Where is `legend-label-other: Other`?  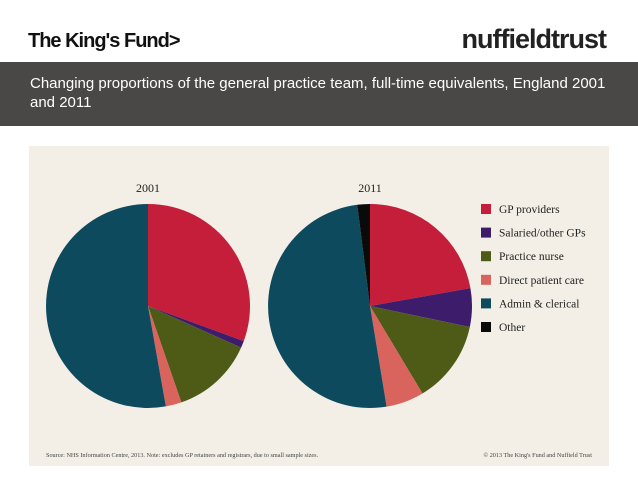 legend-label-other: Other is located at coordinates (512, 328).